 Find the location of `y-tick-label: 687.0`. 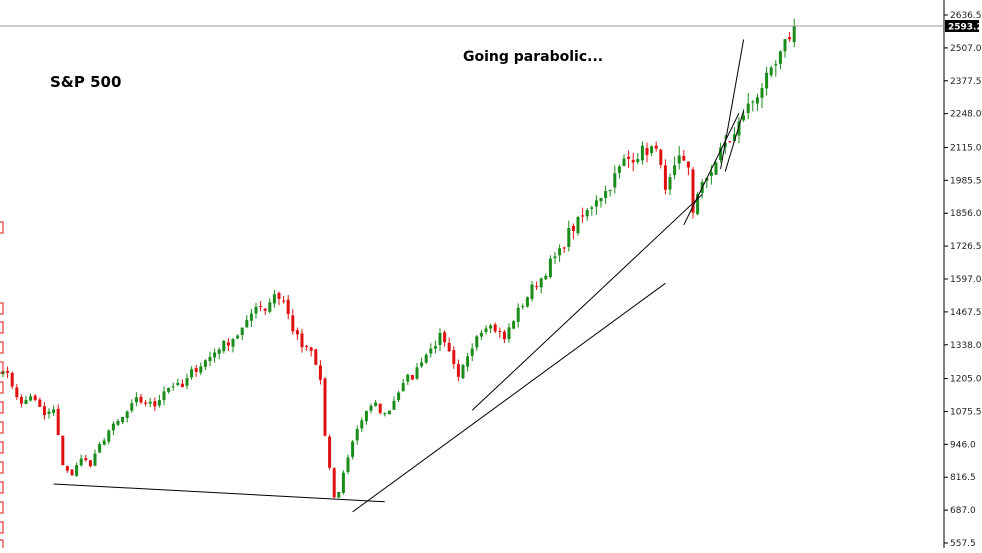

y-tick-label: 687.0 is located at coordinates (963, 511).